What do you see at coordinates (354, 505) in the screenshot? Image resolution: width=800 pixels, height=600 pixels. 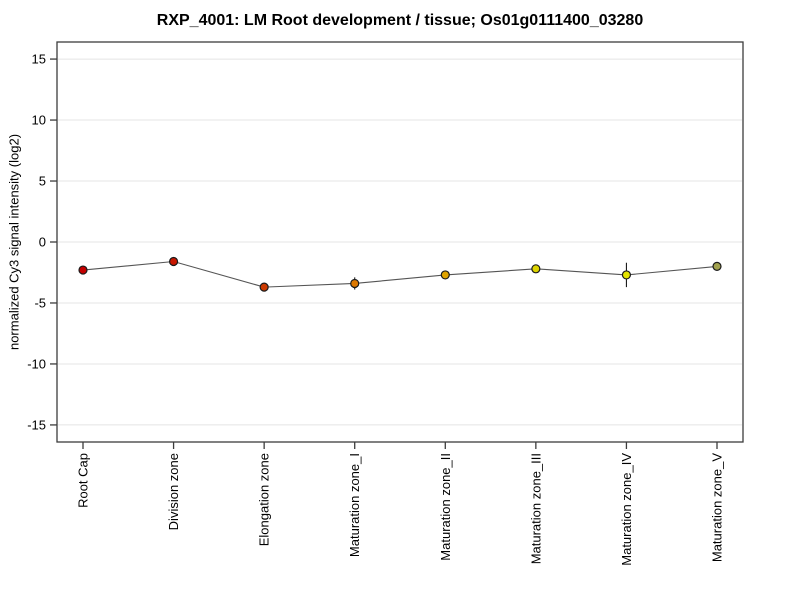 I see `x-tick-label: Maturation zone_I` at bounding box center [354, 505].